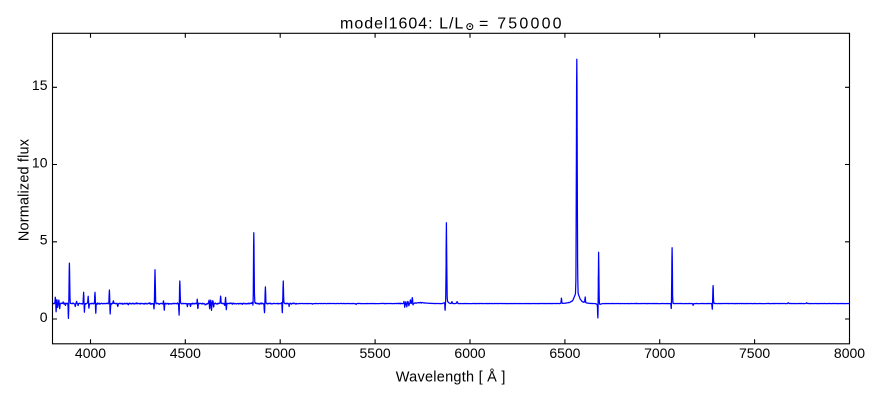 This screenshot has width=880, height=405. Describe the element at coordinates (40, 85) in the screenshot. I see `svg-text: 15` at that location.